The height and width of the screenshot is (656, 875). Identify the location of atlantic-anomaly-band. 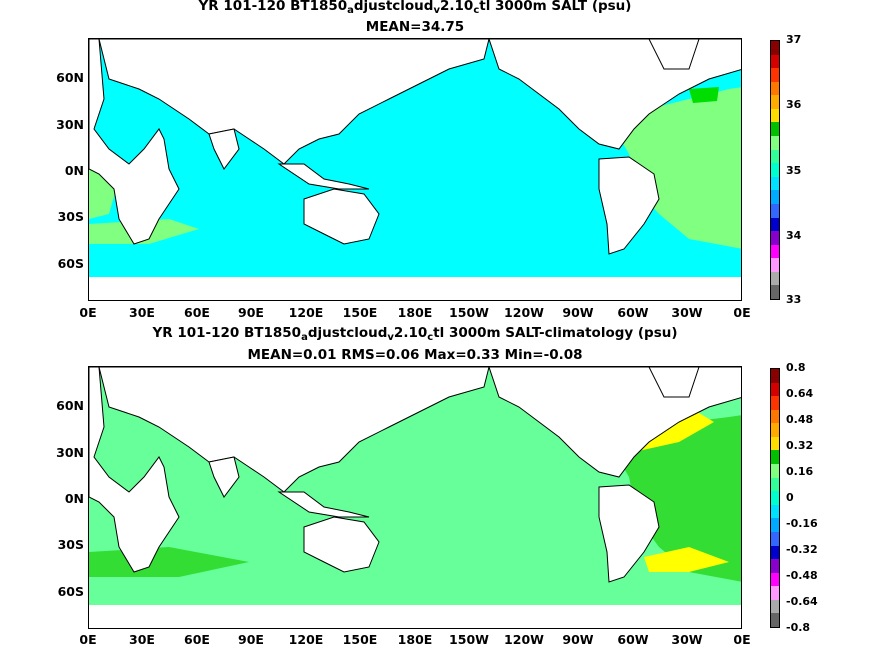
(675, 498).